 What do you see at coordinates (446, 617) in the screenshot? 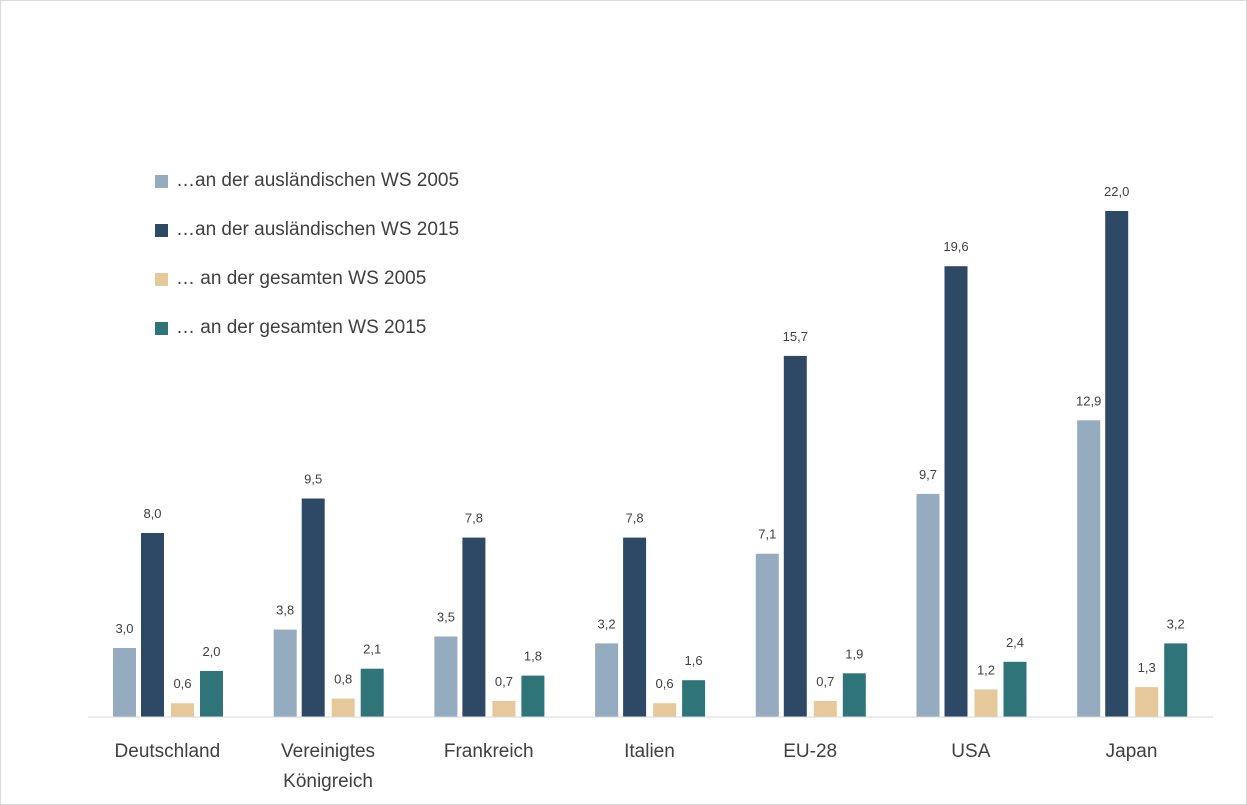
I see `data-label: 3,5` at bounding box center [446, 617].